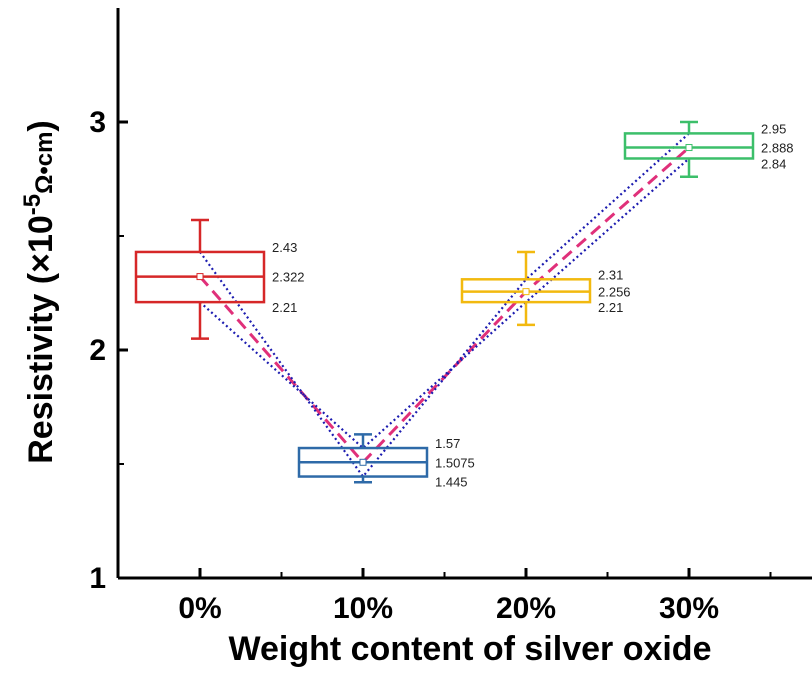 The width and height of the screenshot is (812, 679). Describe the element at coordinates (41, 125) in the screenshot. I see `y-axis-title-suffix: )` at that location.